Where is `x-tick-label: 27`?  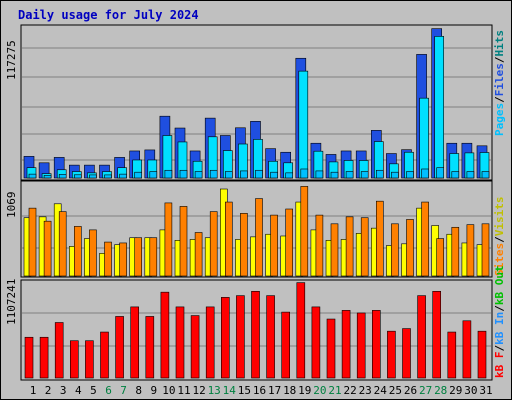
x-tick-label: 27 is located at coordinates (425, 390).